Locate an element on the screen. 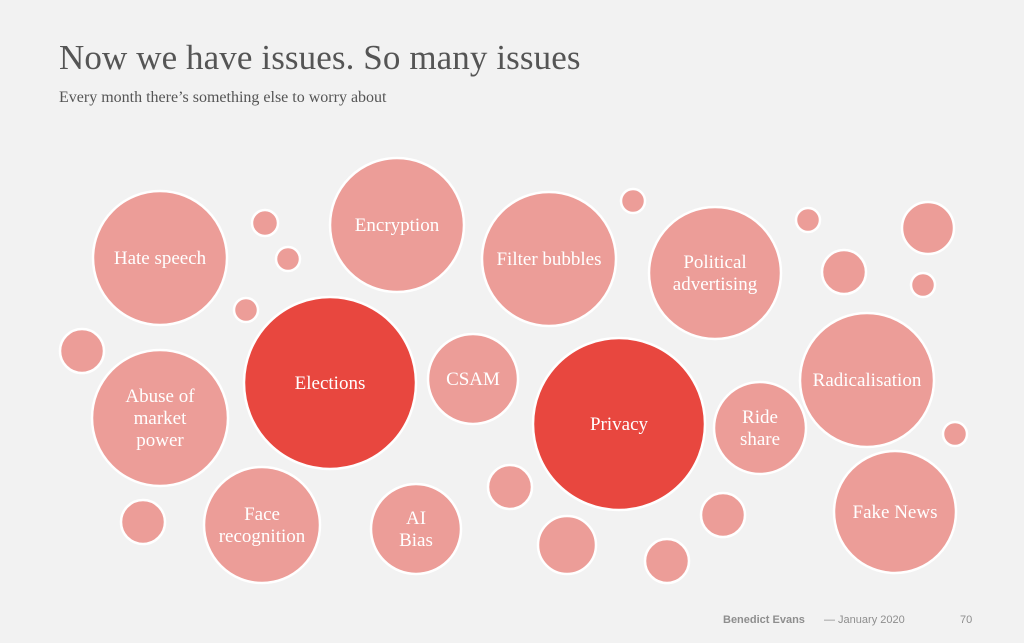  bubble-label-line: Elections is located at coordinates (330, 383).